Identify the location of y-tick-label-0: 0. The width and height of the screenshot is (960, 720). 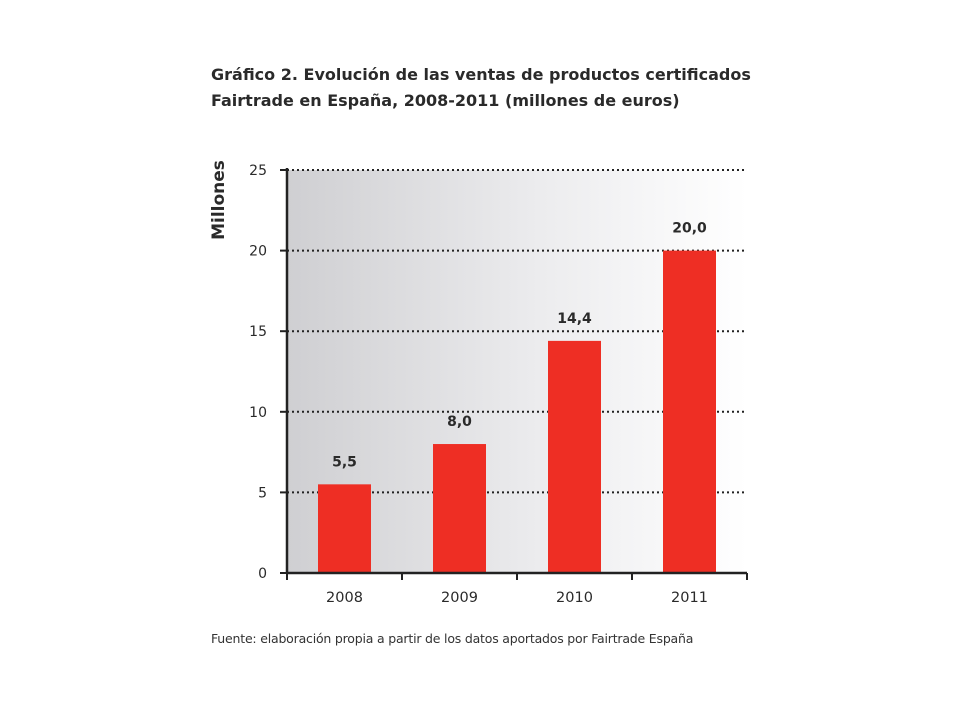
(262, 574).